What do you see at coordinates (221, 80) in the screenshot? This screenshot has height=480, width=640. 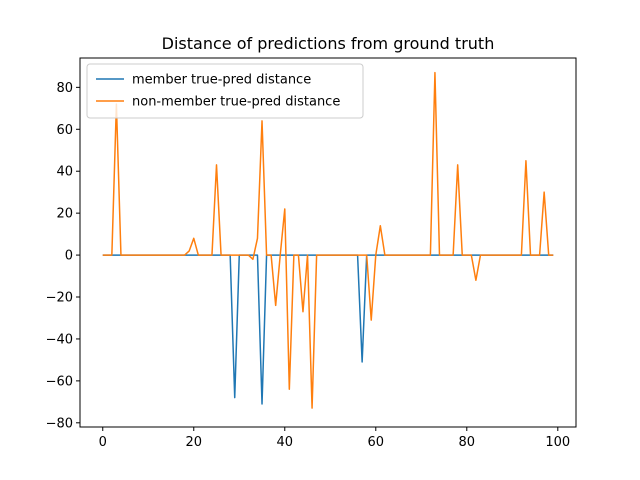 I see `legend-label: member true-pred distance` at bounding box center [221, 80].